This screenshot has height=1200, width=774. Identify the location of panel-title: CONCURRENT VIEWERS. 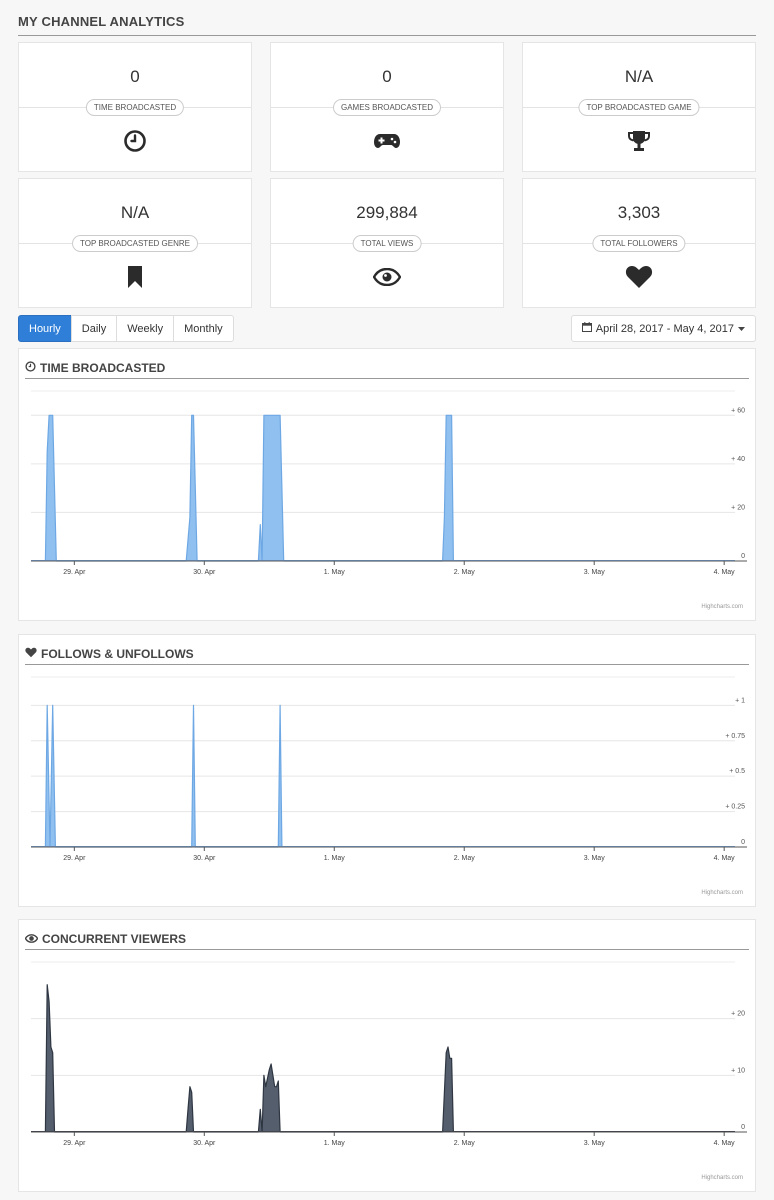
(114, 938).